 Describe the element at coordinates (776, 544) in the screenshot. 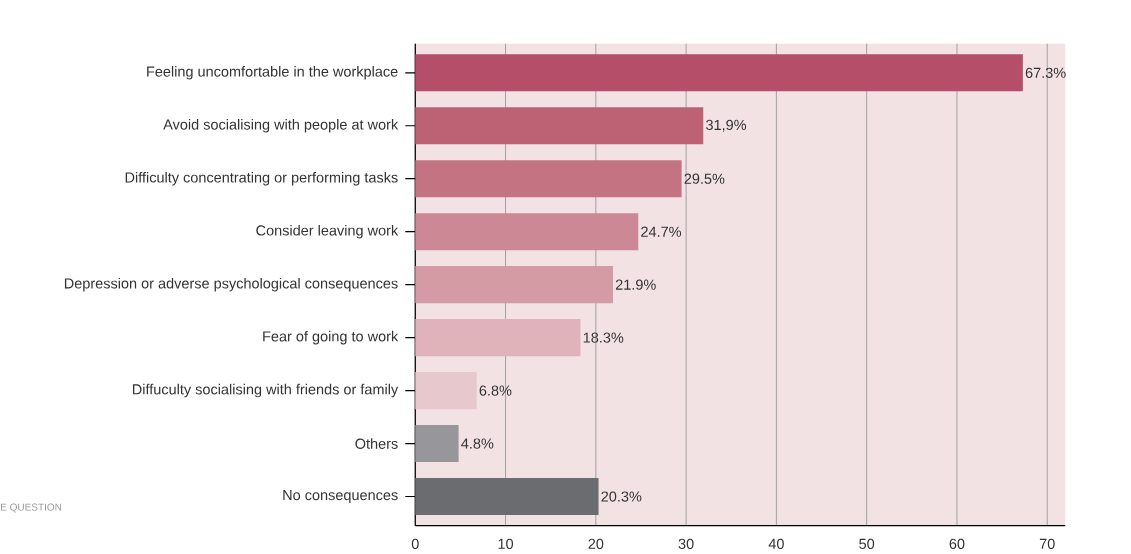

I see `x-tick-label: 40` at that location.